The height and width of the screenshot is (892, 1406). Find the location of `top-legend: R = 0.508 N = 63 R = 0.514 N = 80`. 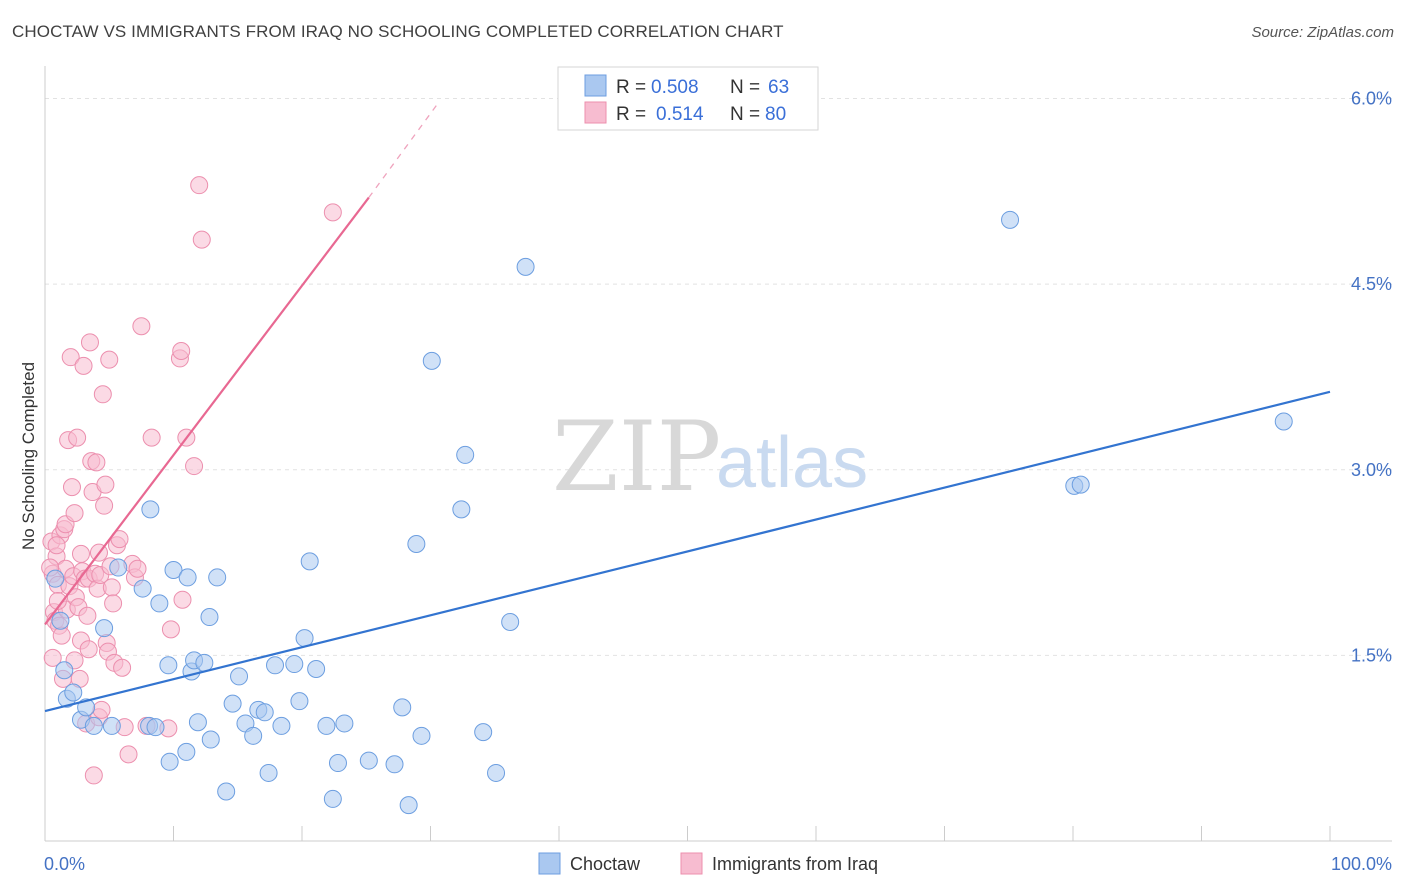

top-legend: R = 0.508 N = 63 R = 0.514 N = 80 is located at coordinates (688, 98).